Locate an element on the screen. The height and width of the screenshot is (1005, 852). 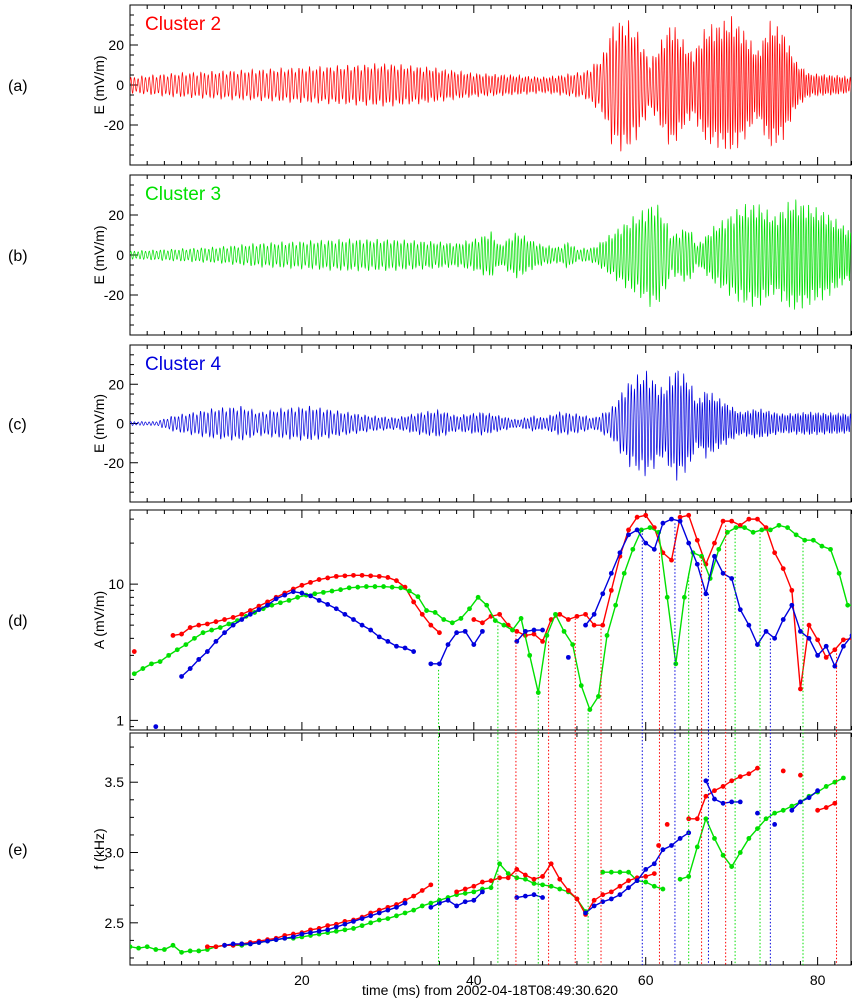
y-axis-label: A (mV/m) is located at coordinates (99, 620).